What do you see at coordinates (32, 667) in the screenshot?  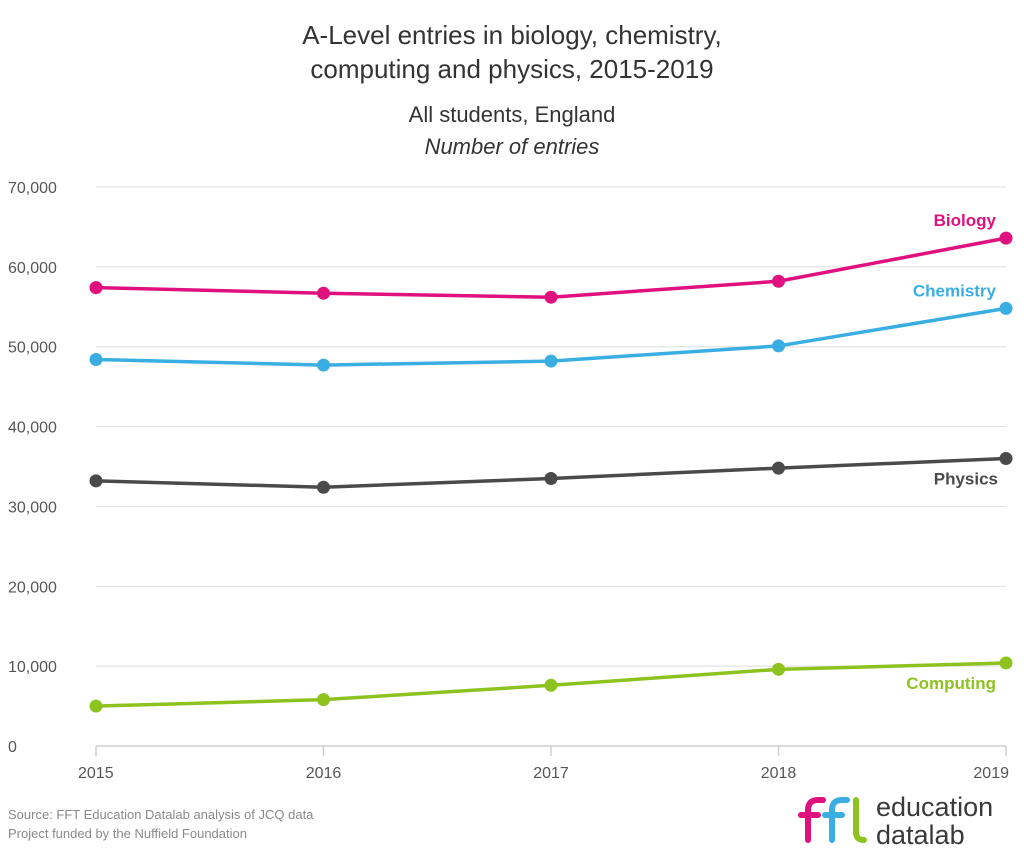 I see `y-tick-label: 10,000` at bounding box center [32, 667].